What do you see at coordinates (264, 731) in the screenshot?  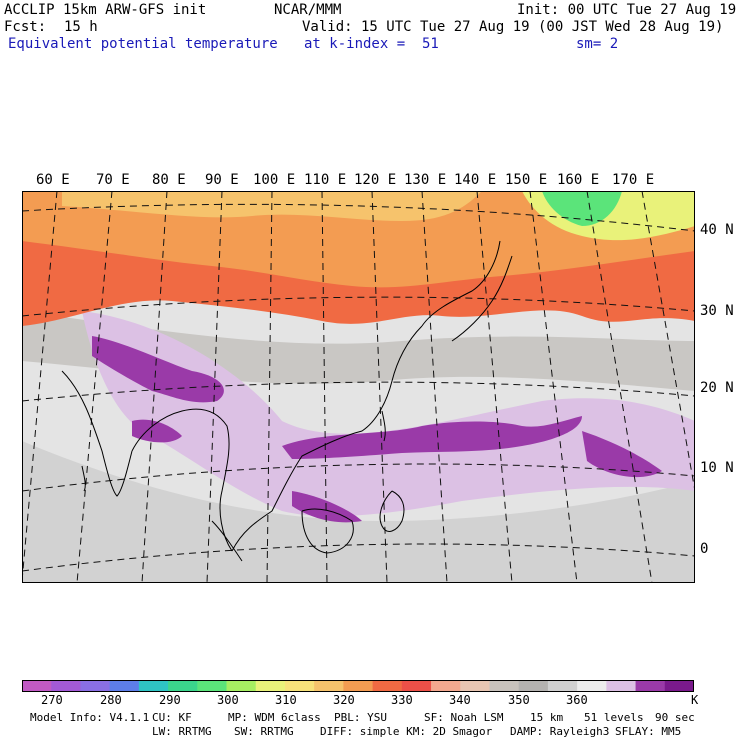 I see `footer-sw: SW: RRTMG` at bounding box center [264, 731].